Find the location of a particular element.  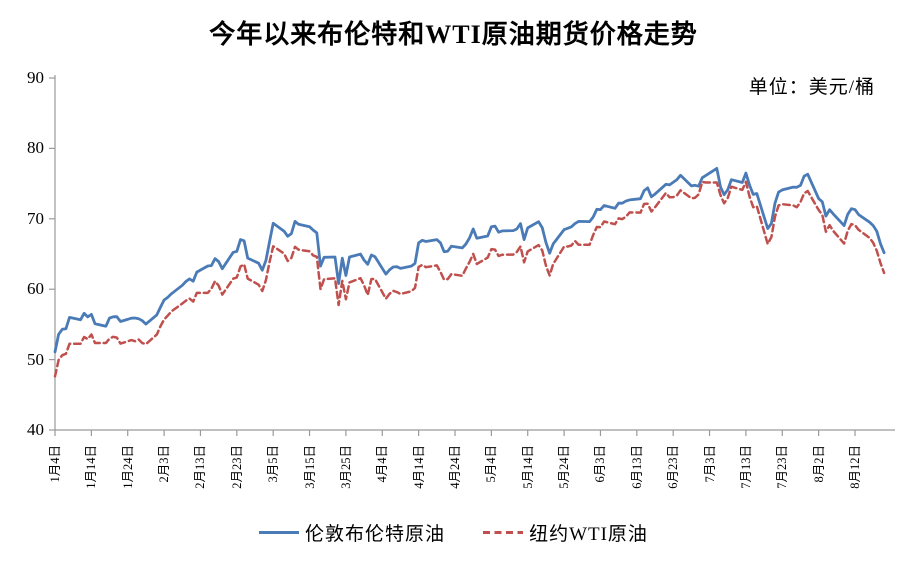

chart-title: 今年以来布伦特和WTI原油期货价格走势 is located at coordinates (453, 34).